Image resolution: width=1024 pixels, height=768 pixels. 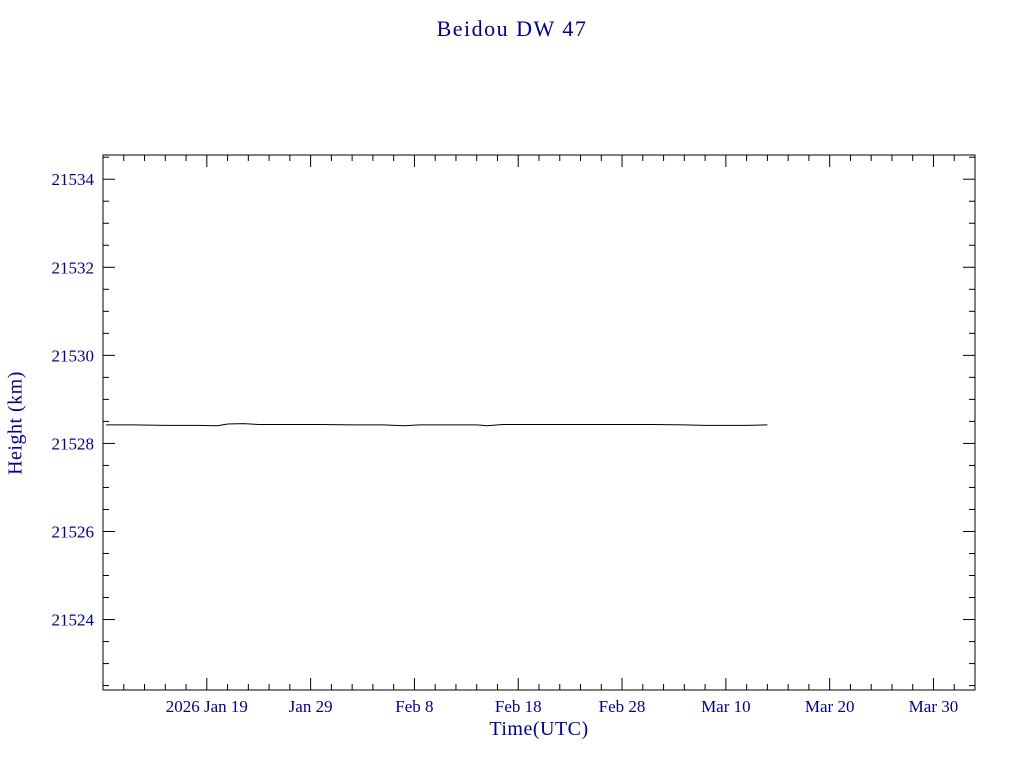 I want to click on x-tick-label: Feb 28, so click(x=622, y=706).